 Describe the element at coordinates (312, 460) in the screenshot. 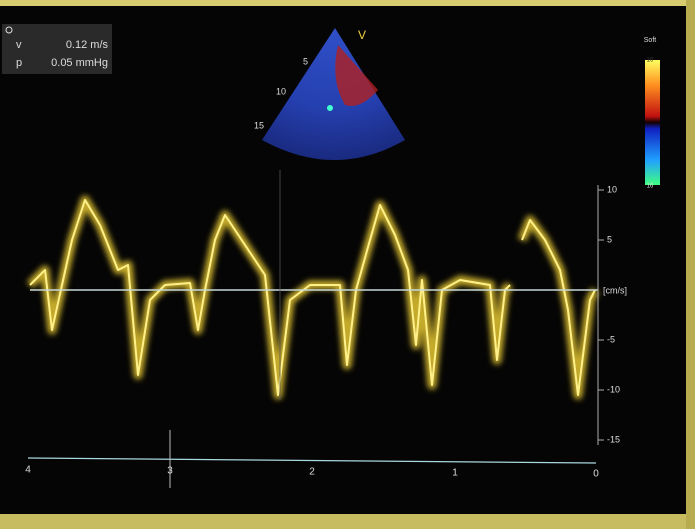

I see `time-axis` at that location.